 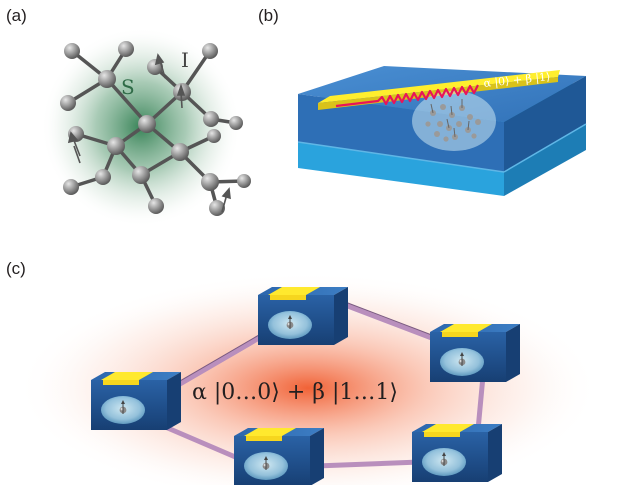 I want to click on panel-a-label: (a), so click(x=16, y=15).